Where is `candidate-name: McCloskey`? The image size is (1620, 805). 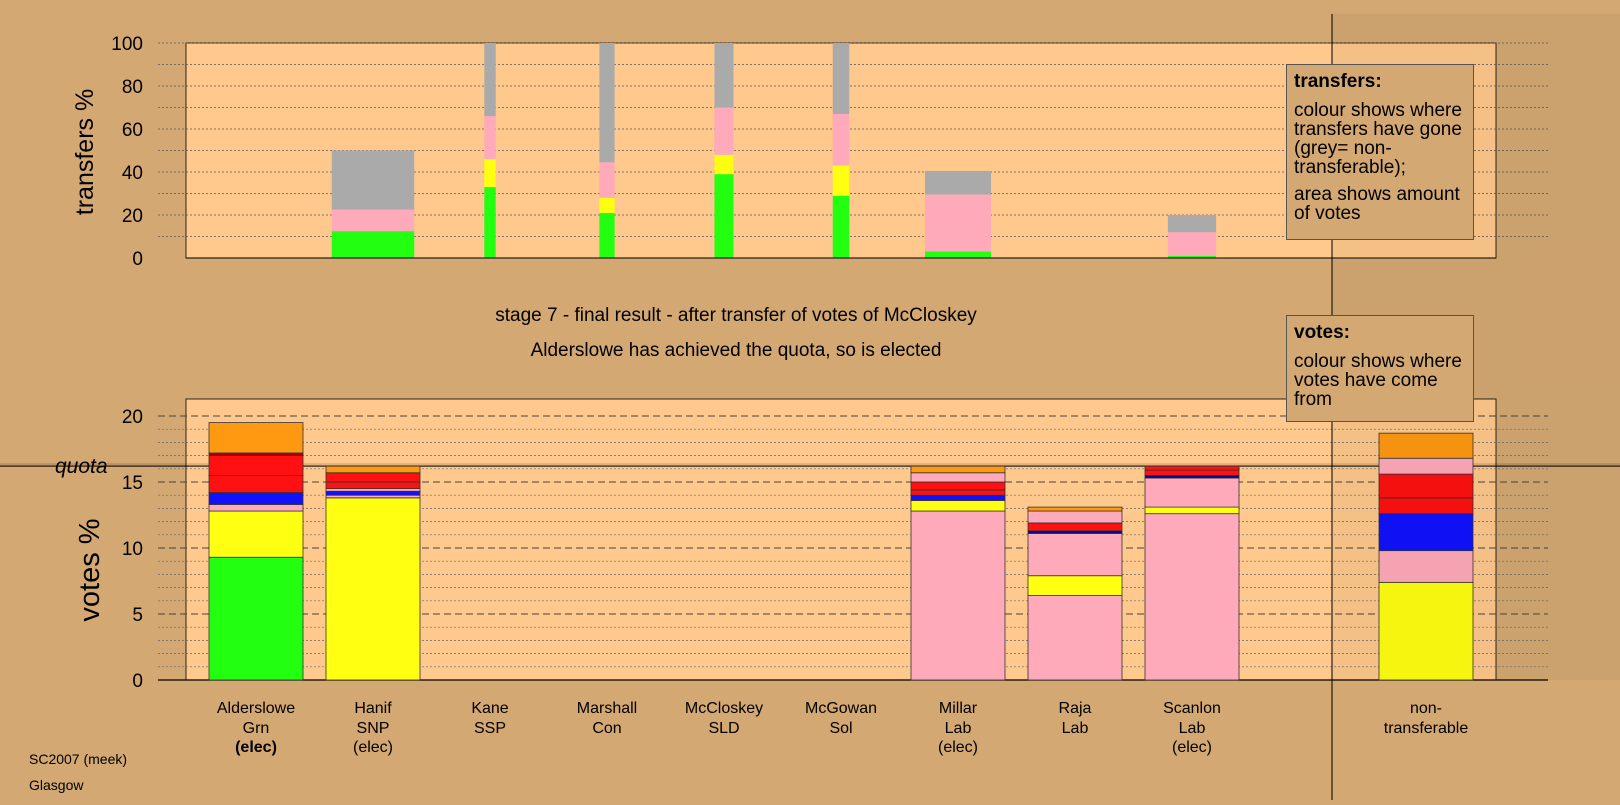 candidate-name: McCloskey is located at coordinates (724, 708).